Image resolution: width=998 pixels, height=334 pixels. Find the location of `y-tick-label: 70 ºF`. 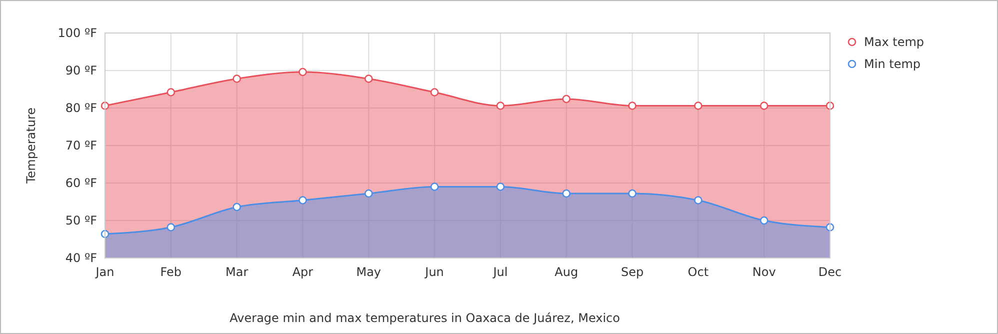

y-tick-label: 70 ºF is located at coordinates (81, 145).